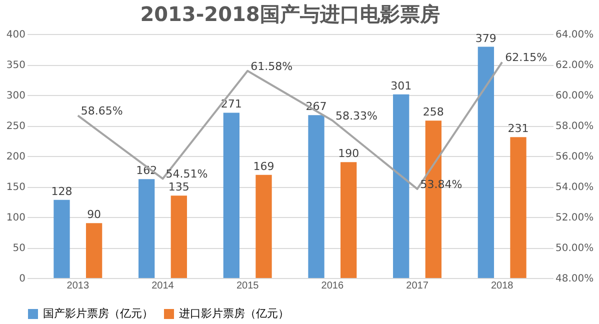 Image resolution: width=599 pixels, height=324 pixels. Describe the element at coordinates (248, 286) in the screenshot. I see `x-tick-label: 2015` at that location.